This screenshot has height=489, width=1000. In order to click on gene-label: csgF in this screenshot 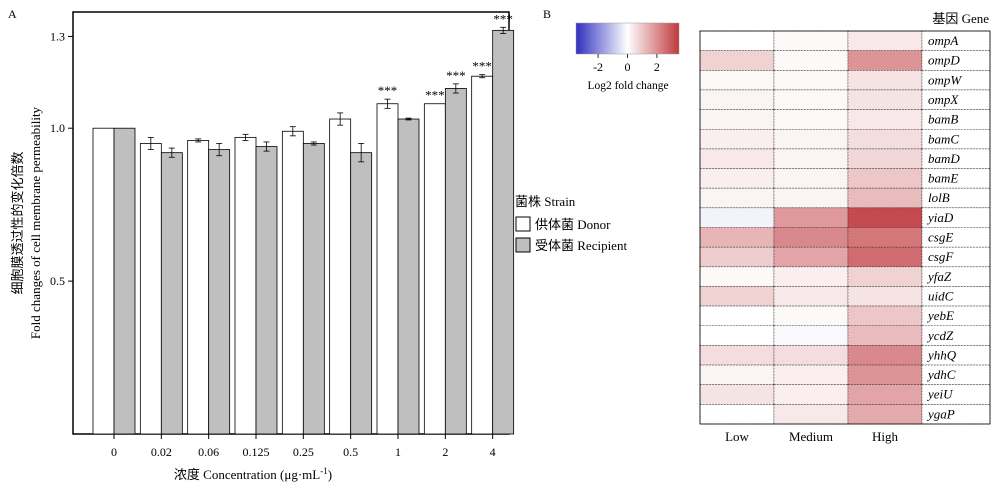, I will do `click(941, 256)`.